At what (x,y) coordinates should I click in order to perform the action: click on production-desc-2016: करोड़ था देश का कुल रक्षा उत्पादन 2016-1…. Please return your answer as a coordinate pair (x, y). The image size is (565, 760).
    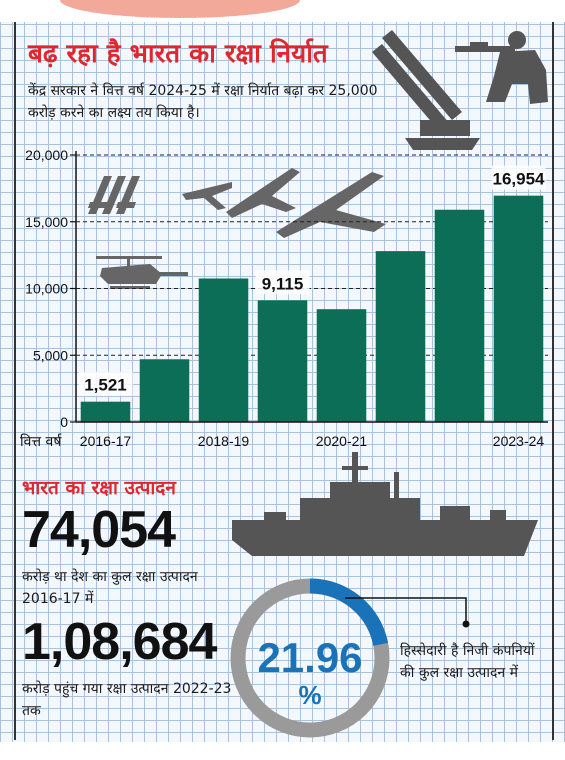
    Looking at the image, I should click on (110, 588).